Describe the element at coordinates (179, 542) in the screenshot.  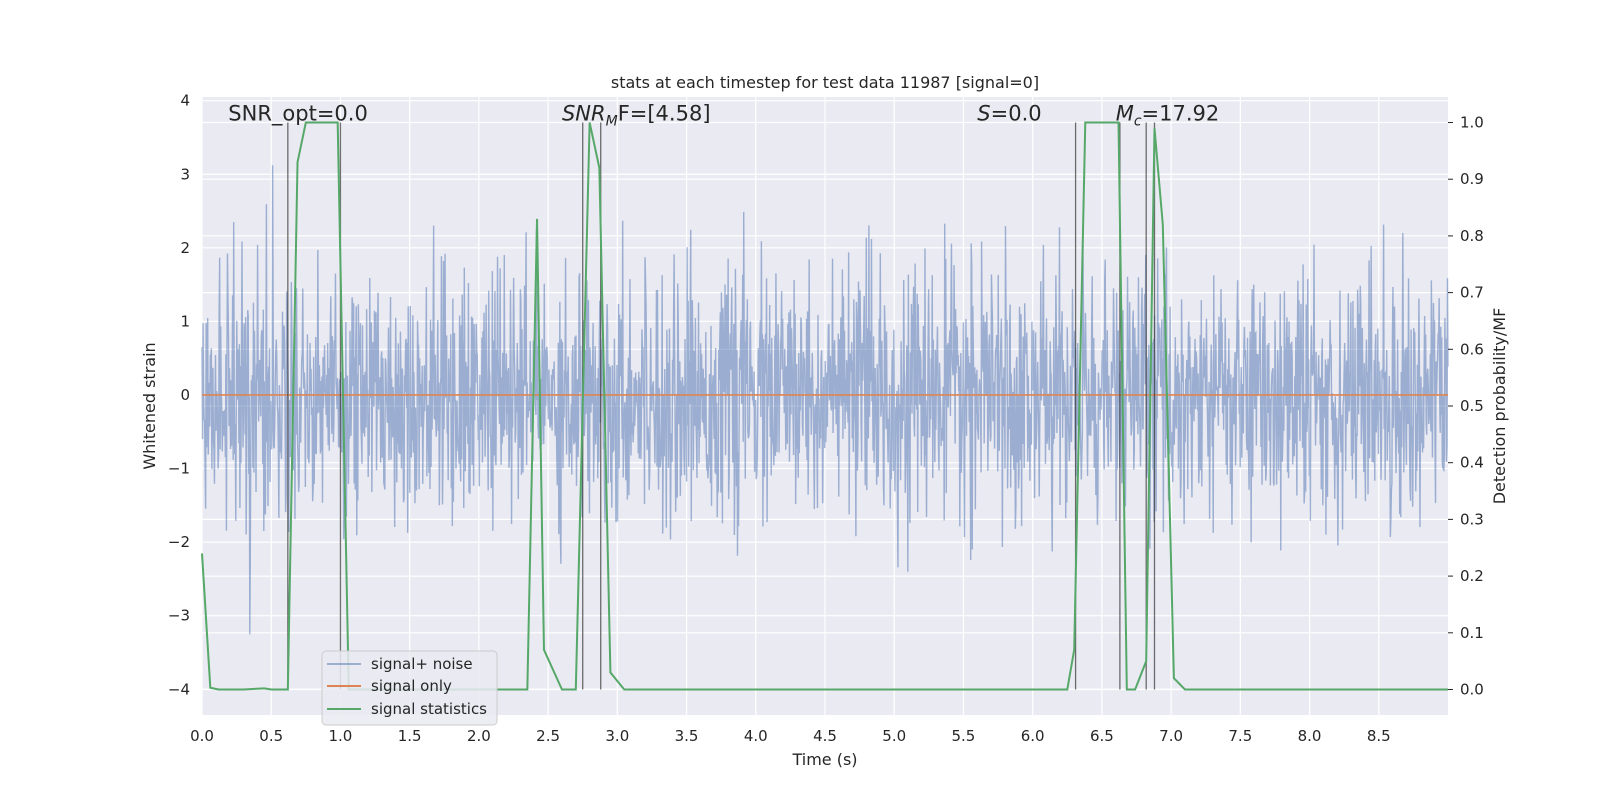
I see `y-left-tick-label: −2` at that location.